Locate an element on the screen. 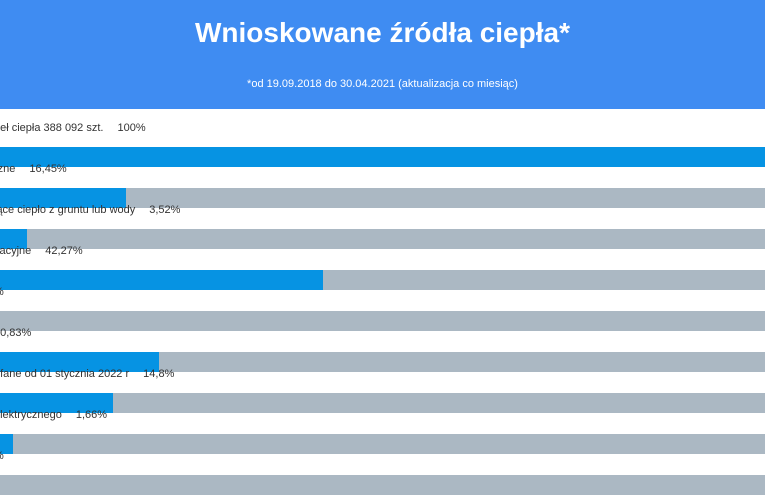 This screenshot has width=765, height=496. bar-label-7: elektrycznego 1,66% is located at coordinates (53, 415).